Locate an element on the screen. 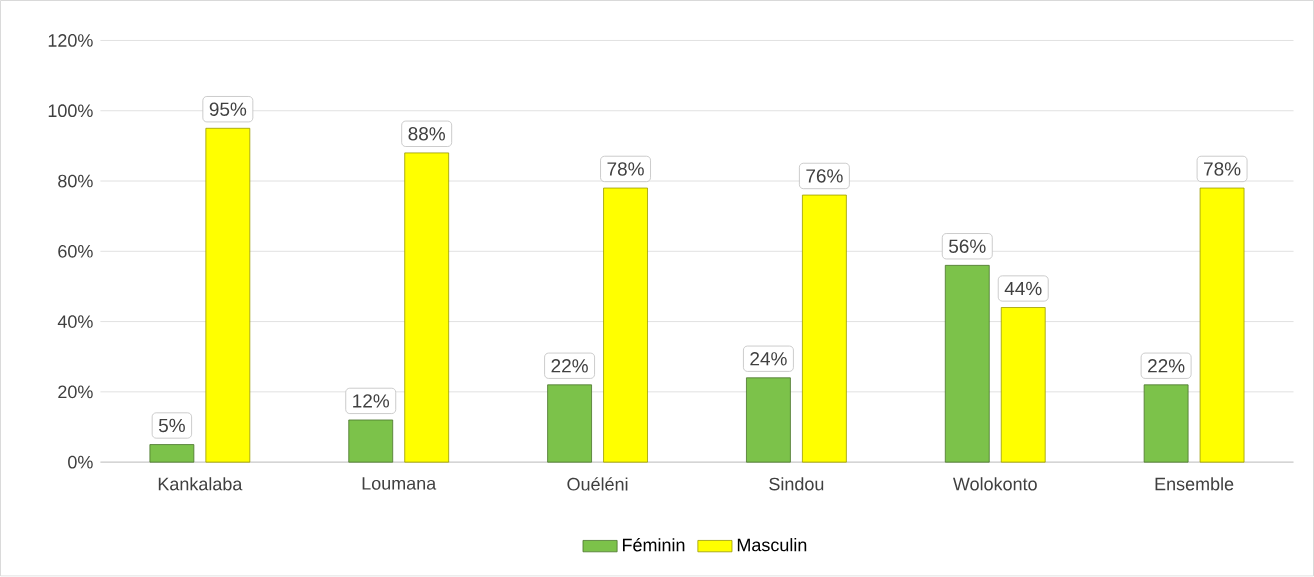  y-tick-label: 100% is located at coordinates (70, 111).